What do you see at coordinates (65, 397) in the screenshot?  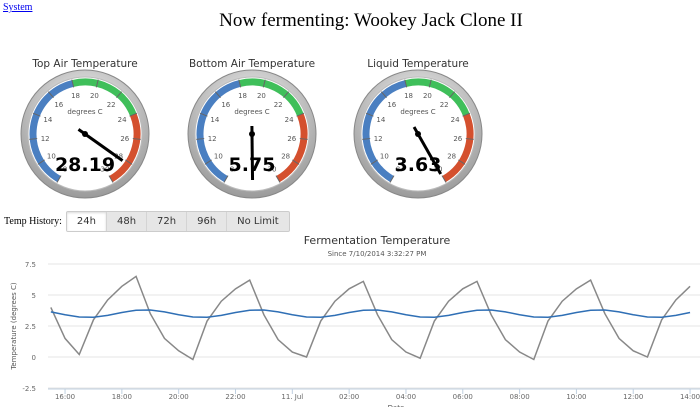 I see `x-tick-label: 16:00` at bounding box center [65, 397].